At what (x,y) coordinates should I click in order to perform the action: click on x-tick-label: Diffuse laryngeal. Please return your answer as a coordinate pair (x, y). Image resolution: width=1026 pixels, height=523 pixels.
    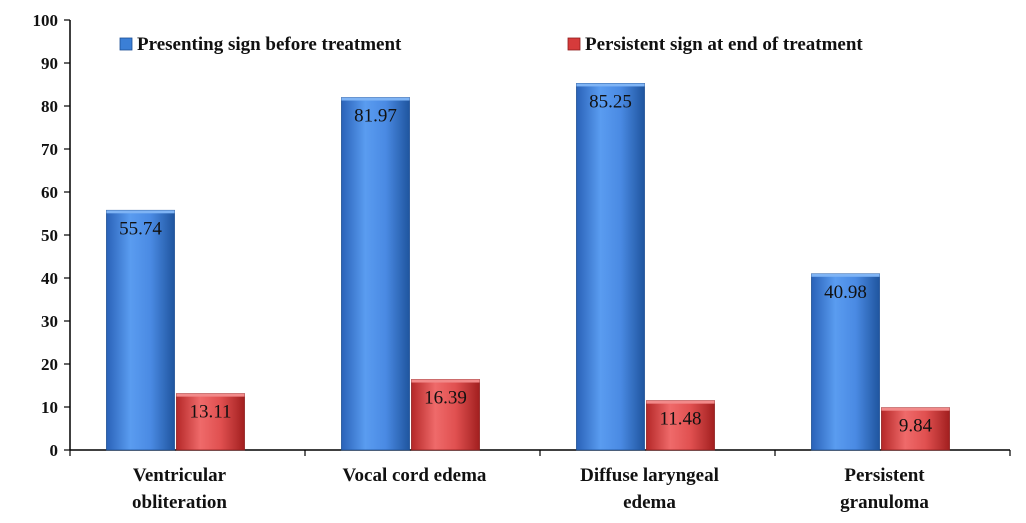
    Looking at the image, I should click on (649, 475).